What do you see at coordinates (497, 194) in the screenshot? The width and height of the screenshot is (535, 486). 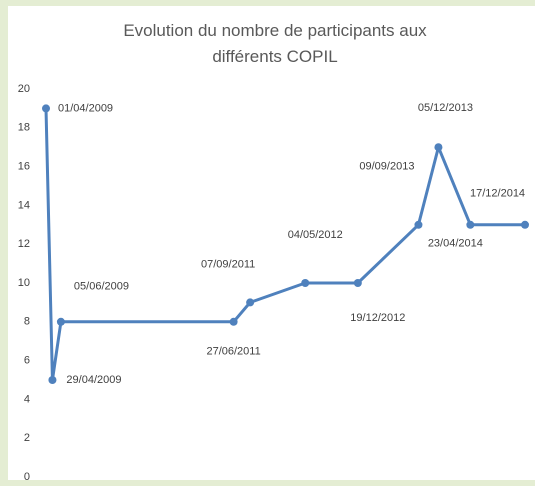 I see `date-label: 17/12/2014` at bounding box center [497, 194].